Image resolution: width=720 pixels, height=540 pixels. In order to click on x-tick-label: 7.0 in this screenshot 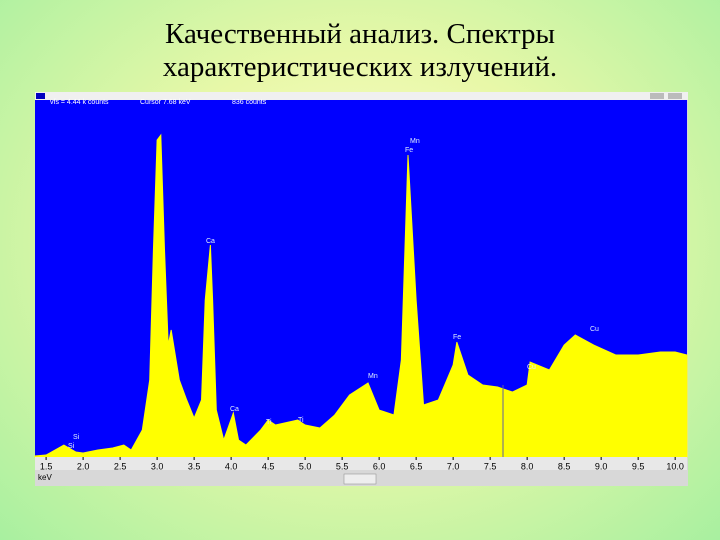, I will do `click(453, 466)`.